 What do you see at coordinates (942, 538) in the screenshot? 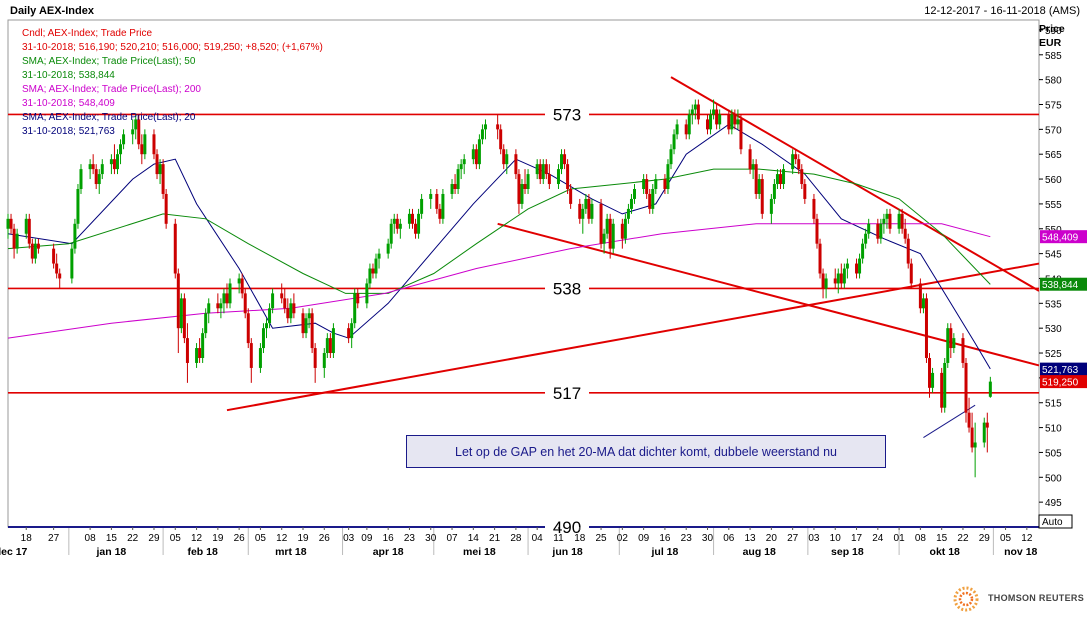
I see `x-tick-label: 15` at bounding box center [942, 538].